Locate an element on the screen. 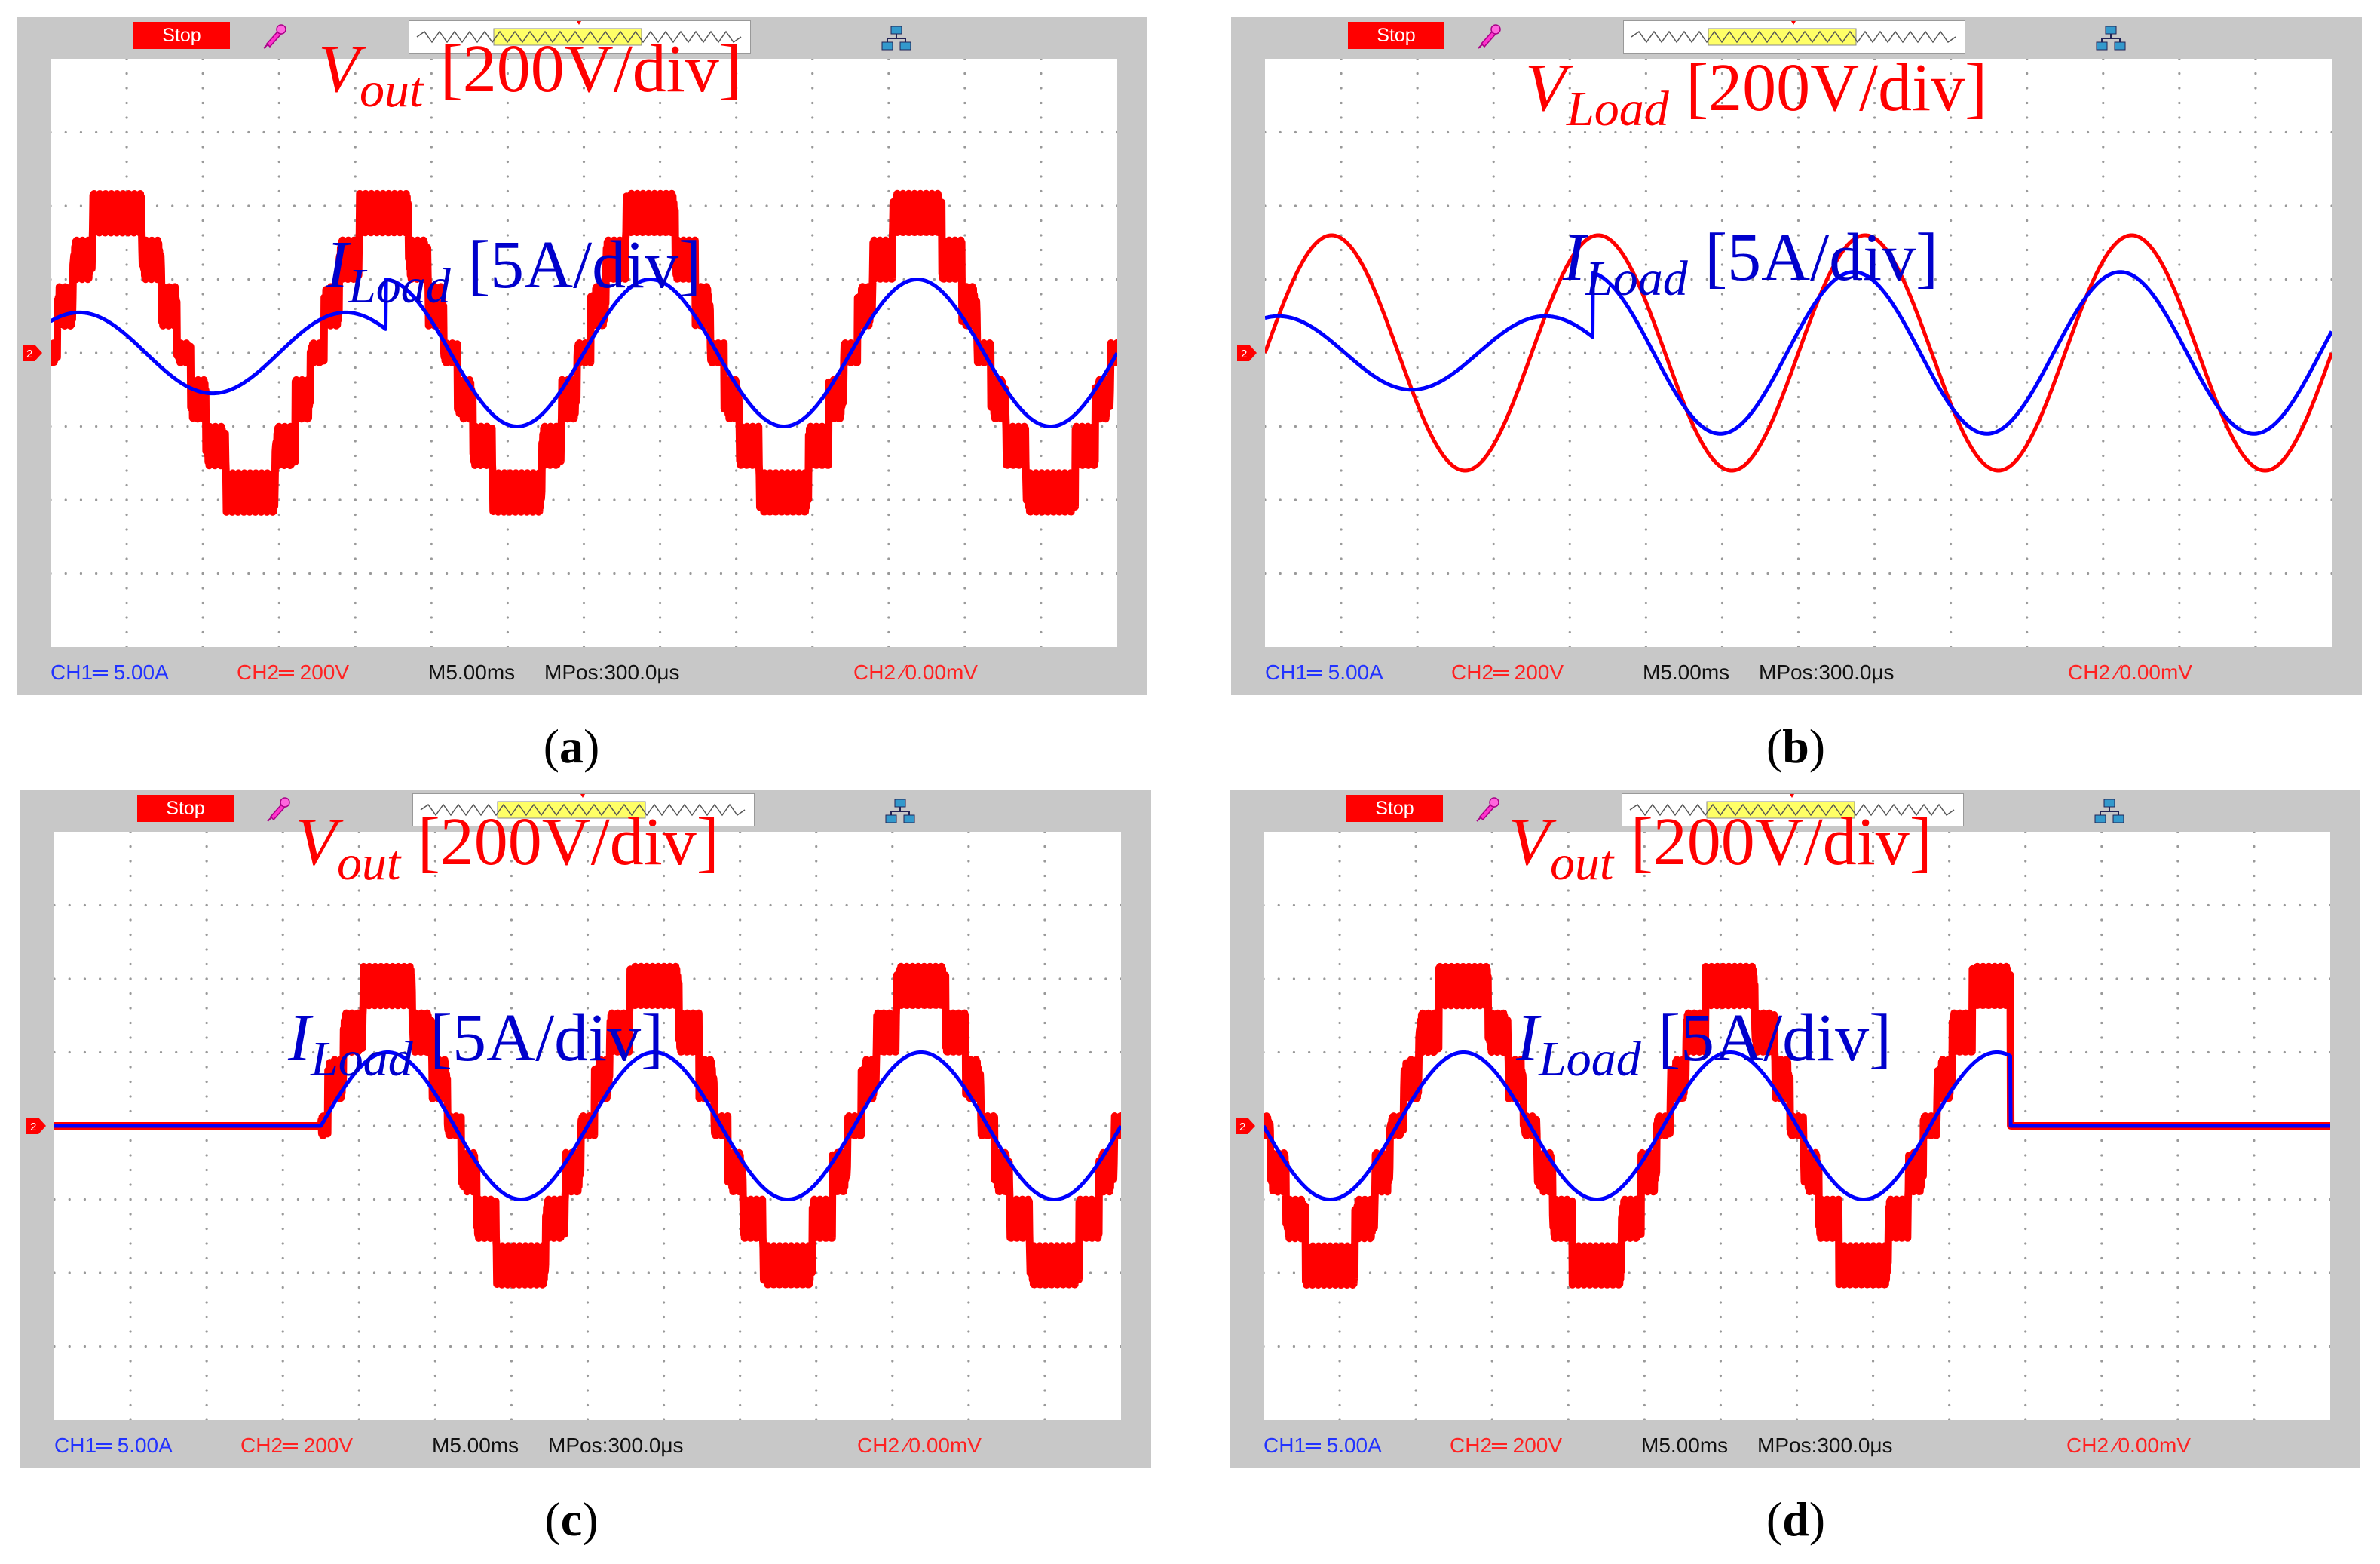 This screenshot has height=1564, width=2380. ch1-scale-readout: CH1═ 5.00A is located at coordinates (1323, 1445).